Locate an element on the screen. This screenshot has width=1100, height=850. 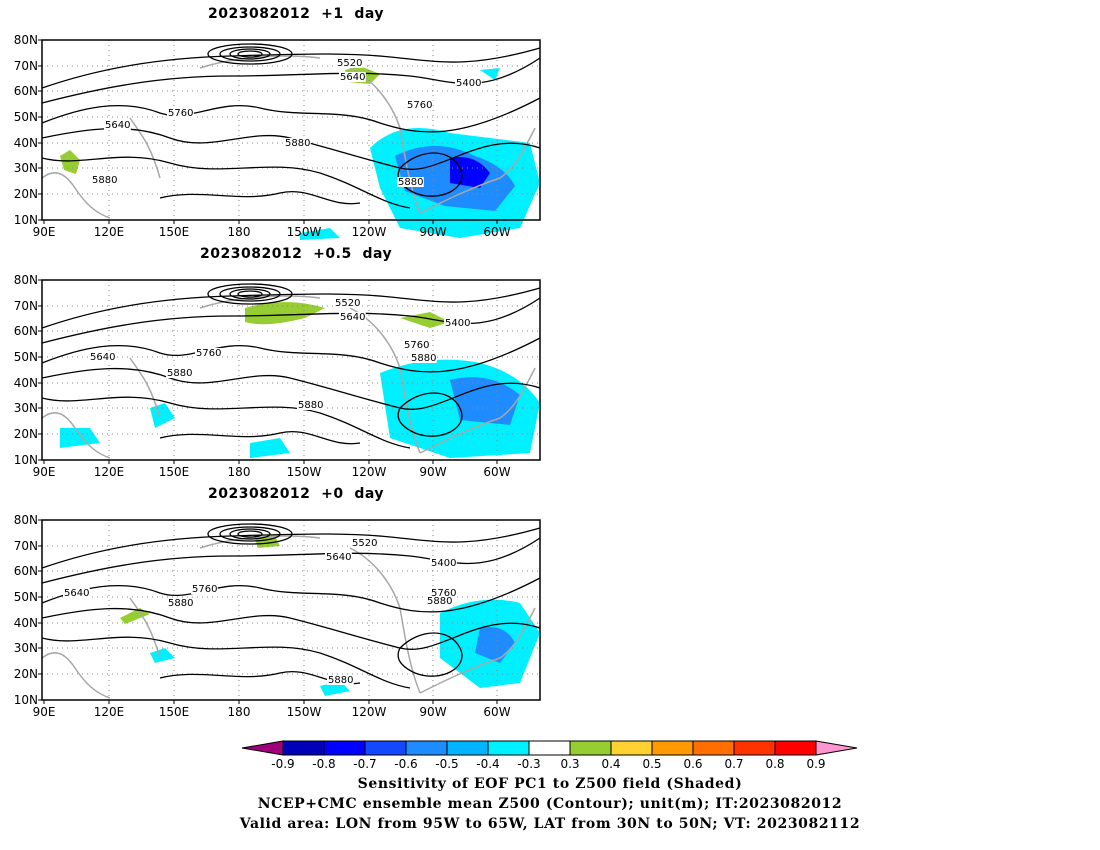
colorbar-label: 0.7 is located at coordinates (733, 764).